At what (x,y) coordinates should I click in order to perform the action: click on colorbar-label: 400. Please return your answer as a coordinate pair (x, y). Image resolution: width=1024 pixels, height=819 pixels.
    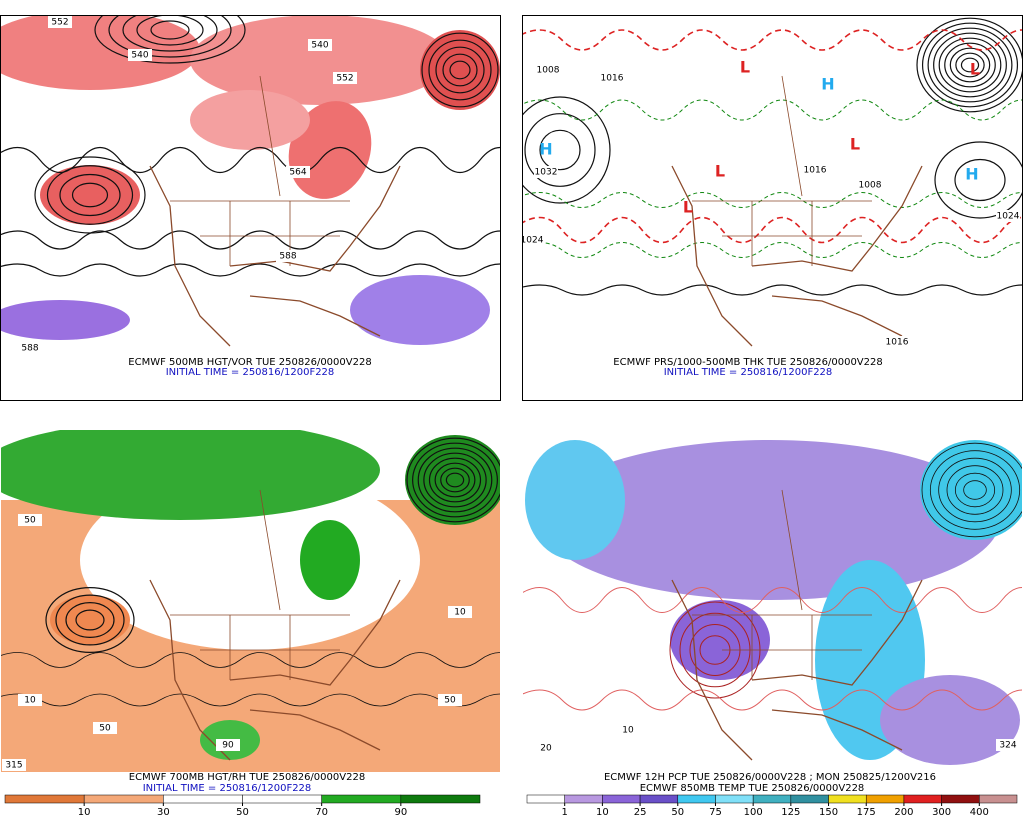
    Looking at the image, I should click on (979, 812).